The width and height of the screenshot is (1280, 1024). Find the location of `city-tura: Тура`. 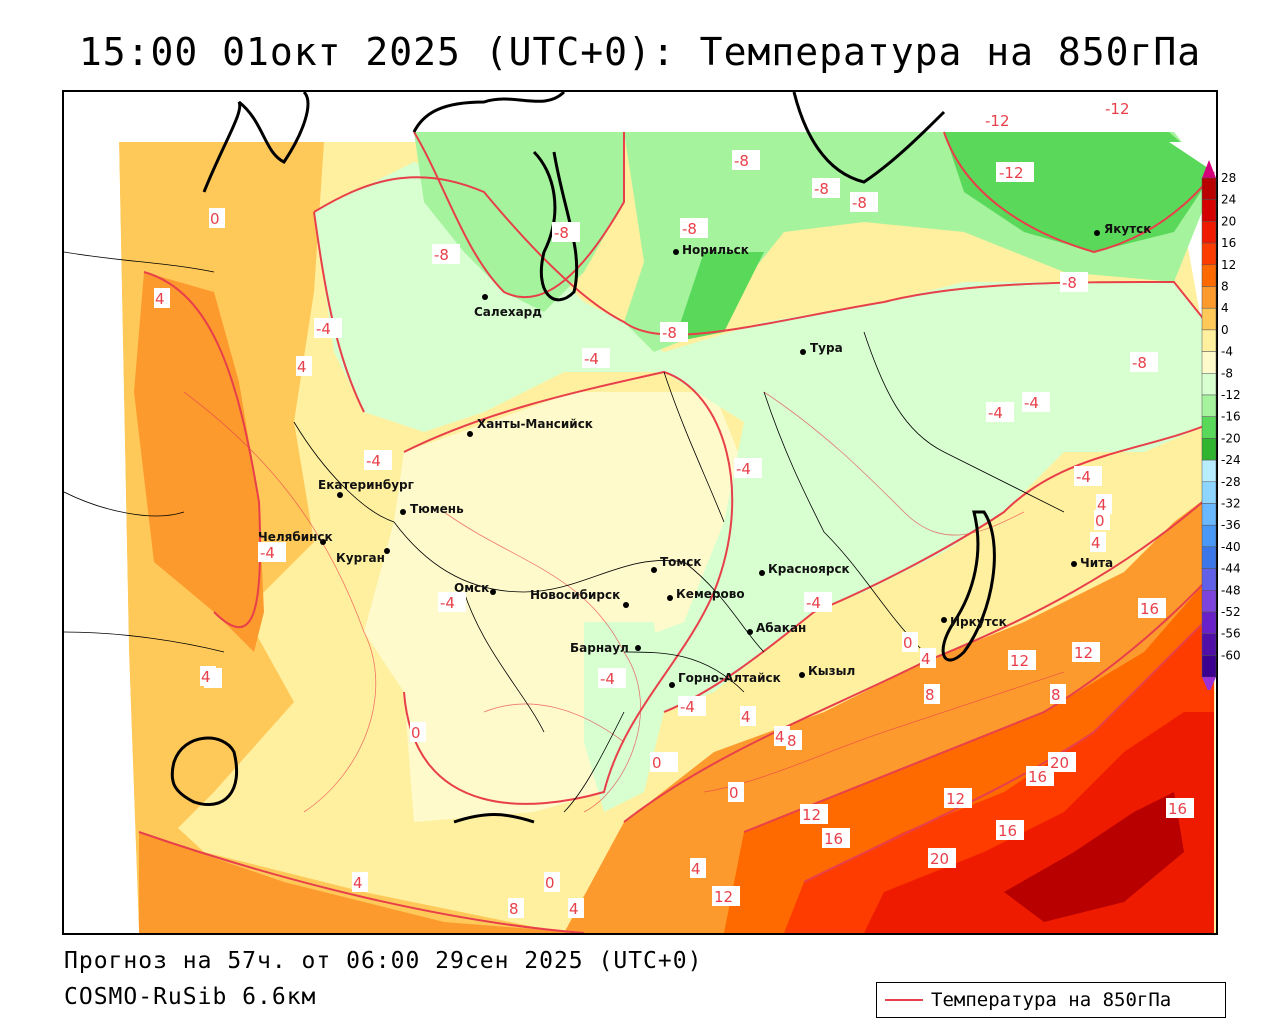

city-tura: Тура is located at coordinates (821, 348).